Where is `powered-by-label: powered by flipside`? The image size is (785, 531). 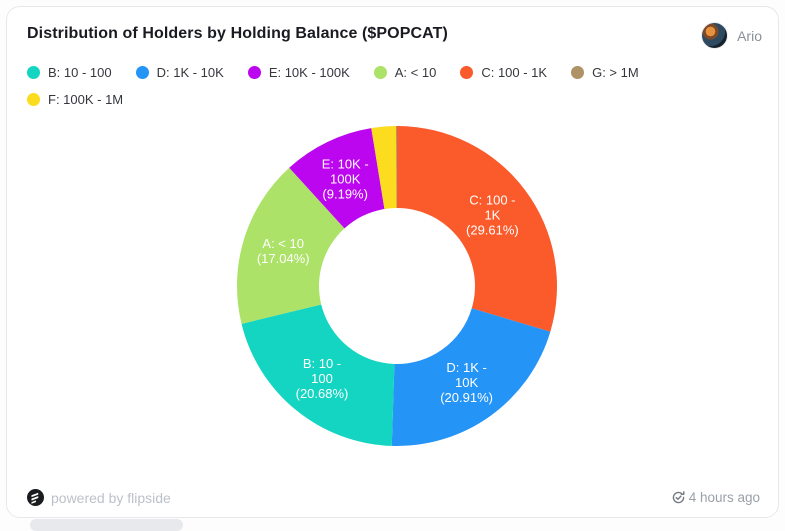 powered-by-label: powered by flipside is located at coordinates (111, 497).